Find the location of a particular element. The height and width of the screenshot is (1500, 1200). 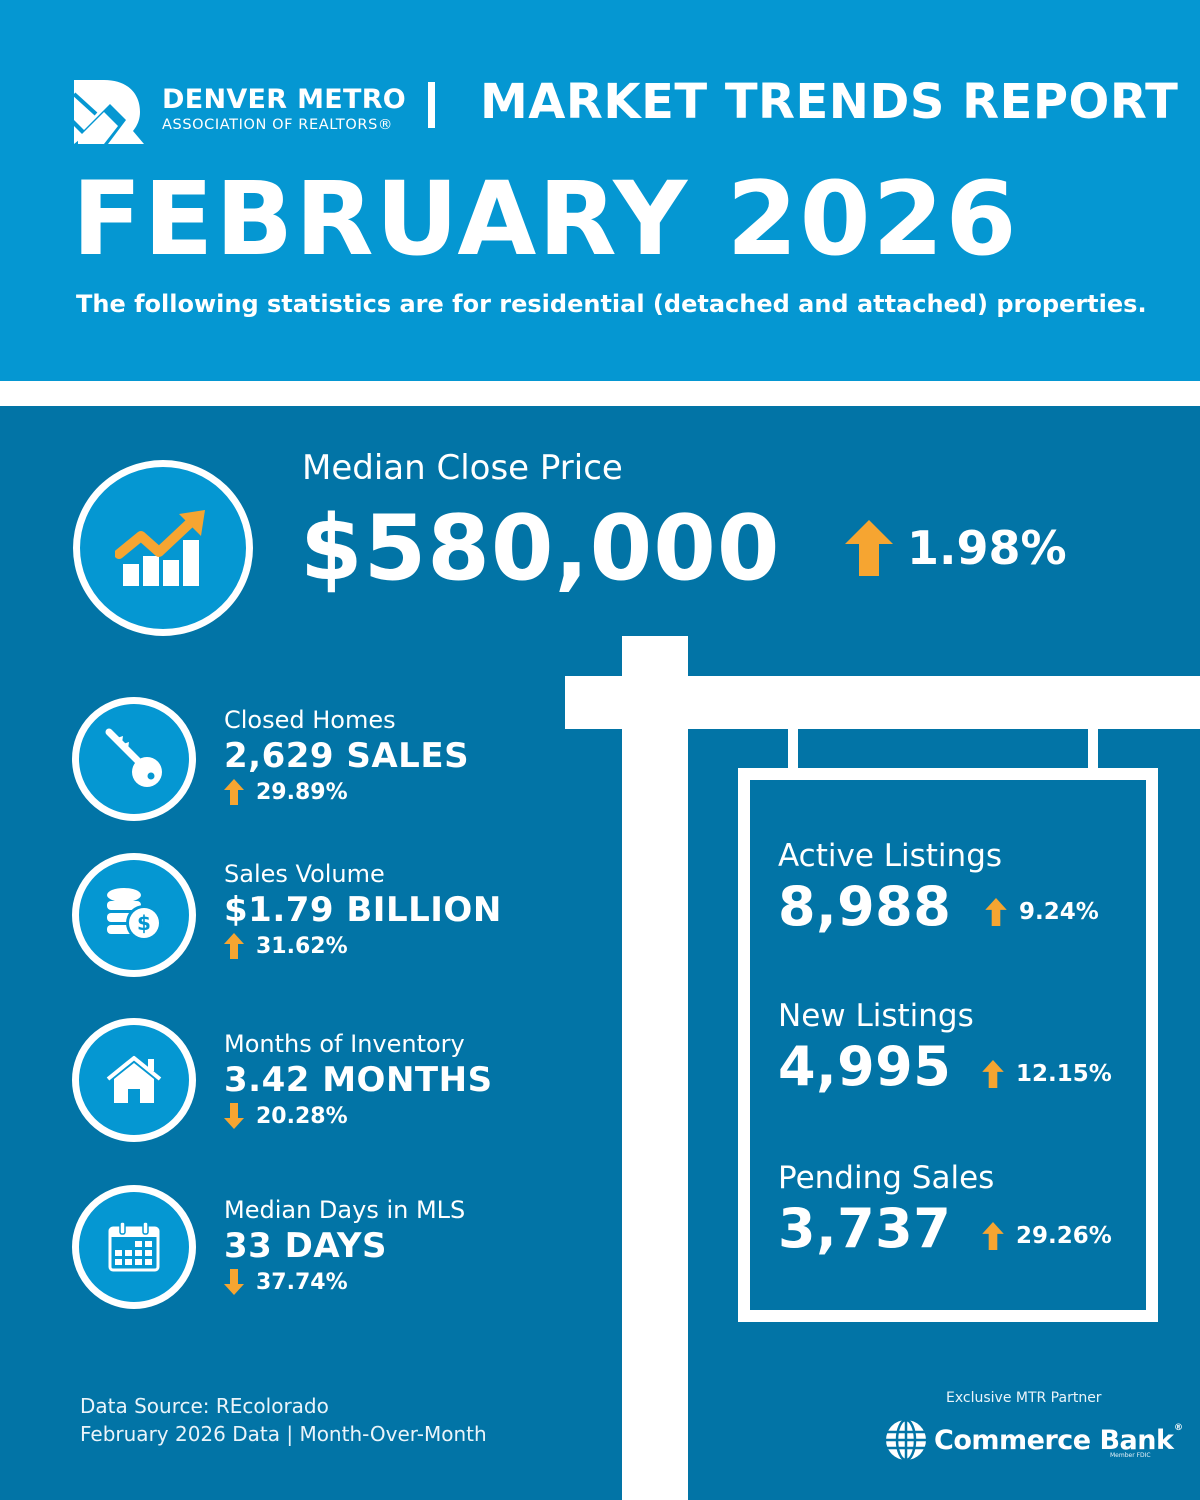

sign-stat-change: 12.15% is located at coordinates (1047, 1074).